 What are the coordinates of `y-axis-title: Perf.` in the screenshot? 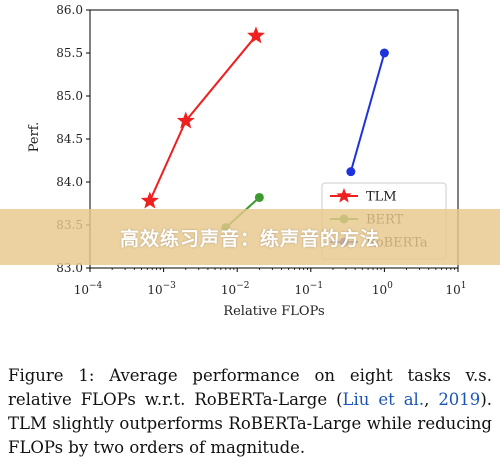 It's located at (34, 137).